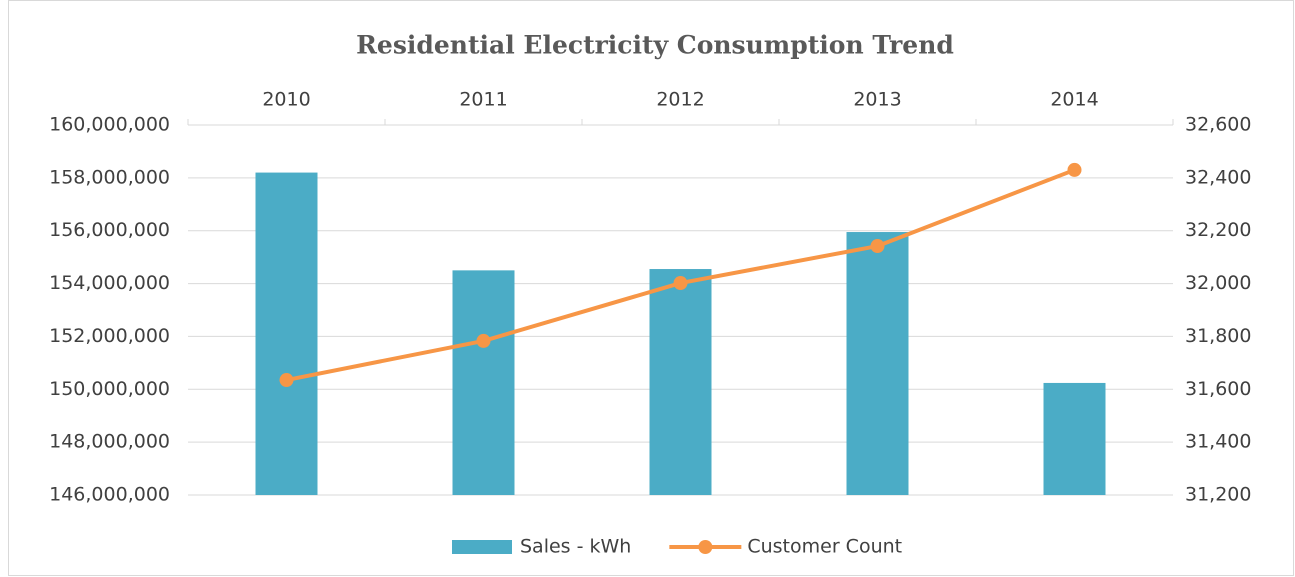  What do you see at coordinates (705, 547) in the screenshot?
I see `legend-swatch-marker` at bounding box center [705, 547].